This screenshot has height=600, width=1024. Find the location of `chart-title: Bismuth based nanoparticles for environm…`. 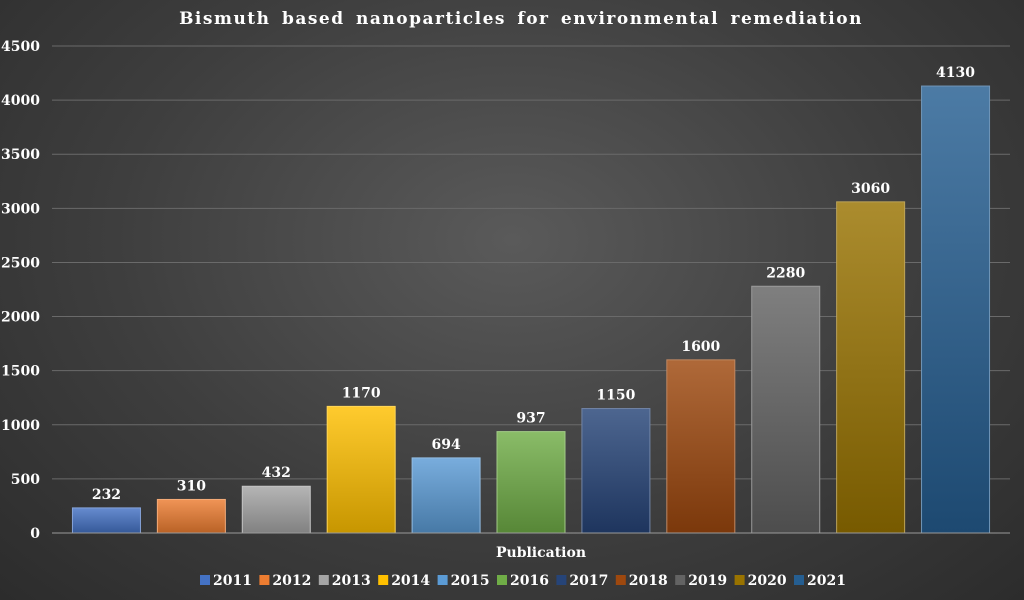

chart-title: Bismuth based nanoparticles for environm… is located at coordinates (521, 19).